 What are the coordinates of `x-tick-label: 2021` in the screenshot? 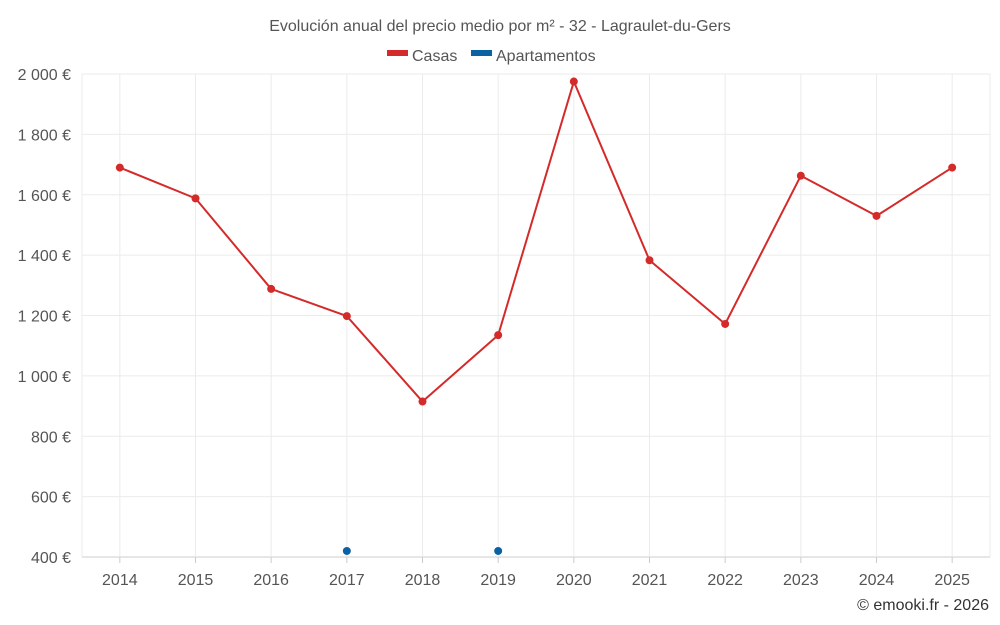 It's located at (650, 580).